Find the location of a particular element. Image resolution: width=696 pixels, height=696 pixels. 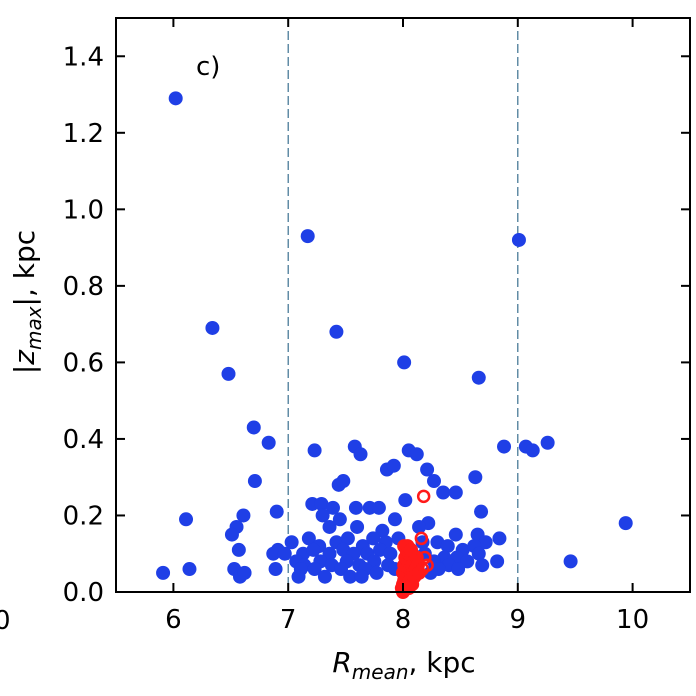

x-tick-label: 6 is located at coordinates (173, 620).